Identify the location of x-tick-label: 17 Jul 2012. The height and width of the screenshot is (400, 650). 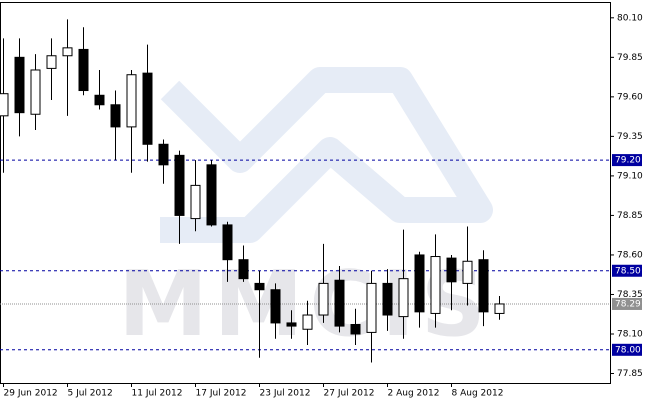
(221, 394).